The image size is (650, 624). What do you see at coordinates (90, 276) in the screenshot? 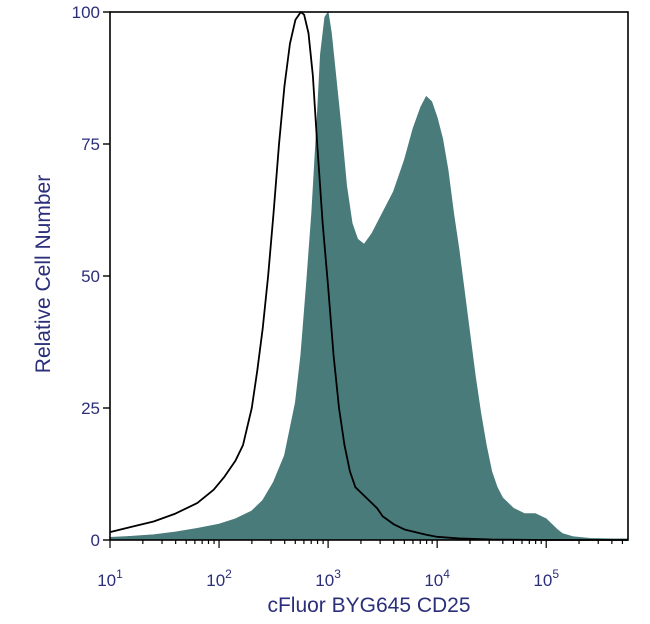
I see `y-tick-label: 50` at bounding box center [90, 276].